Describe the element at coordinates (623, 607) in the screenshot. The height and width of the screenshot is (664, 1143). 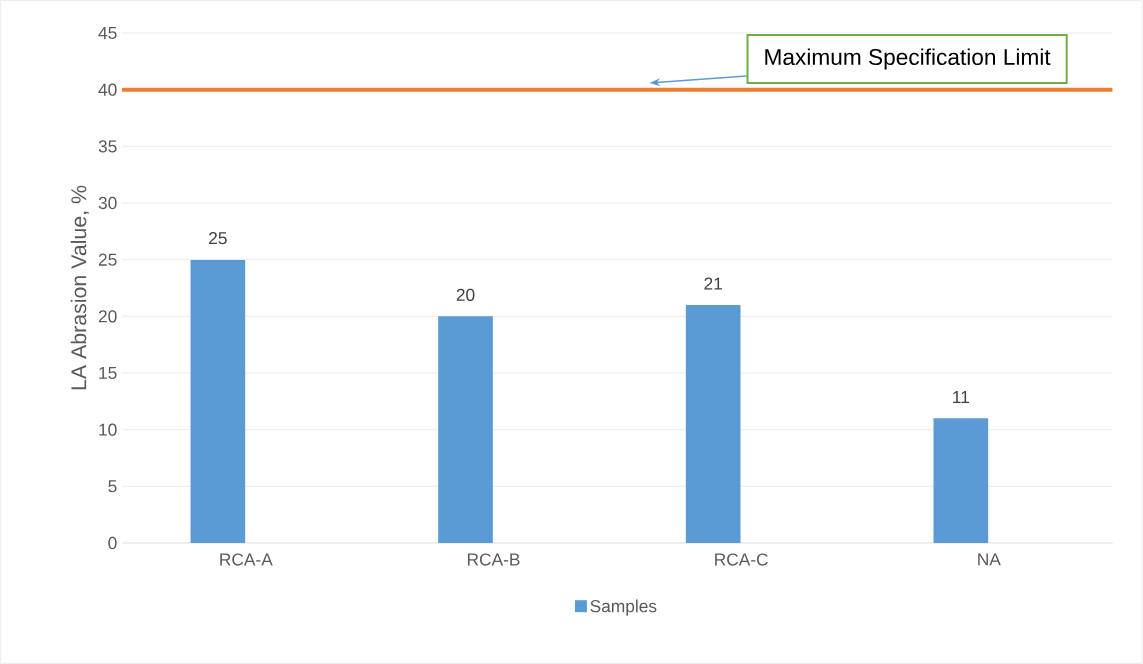
I see `legend-label: Samples` at that location.